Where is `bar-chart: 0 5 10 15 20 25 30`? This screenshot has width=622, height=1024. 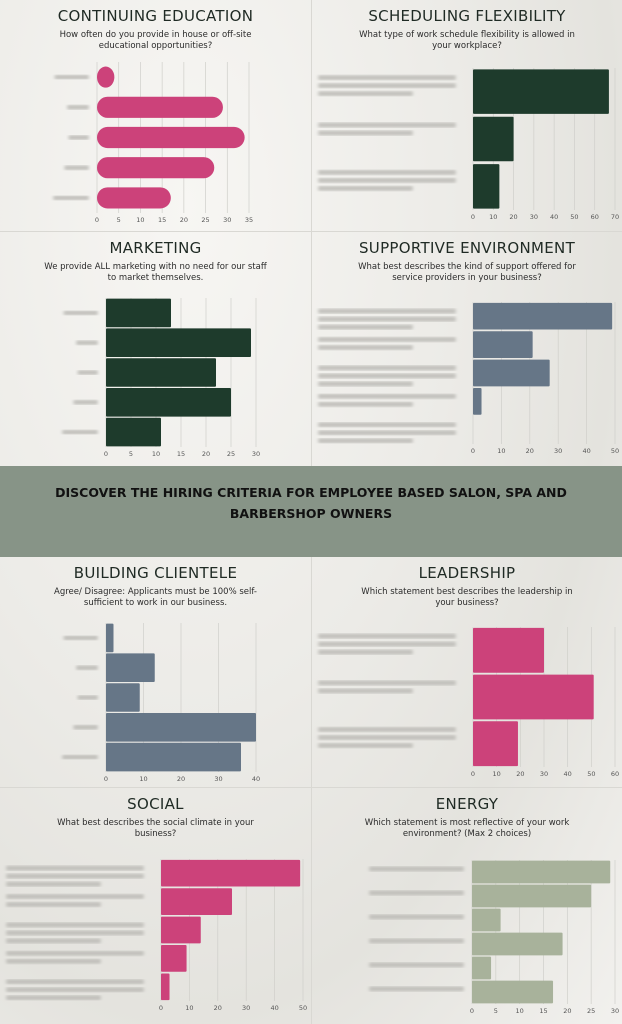
bar-chart: 0 5 10 15 20 25 30 is located at coordinates (494, 937).